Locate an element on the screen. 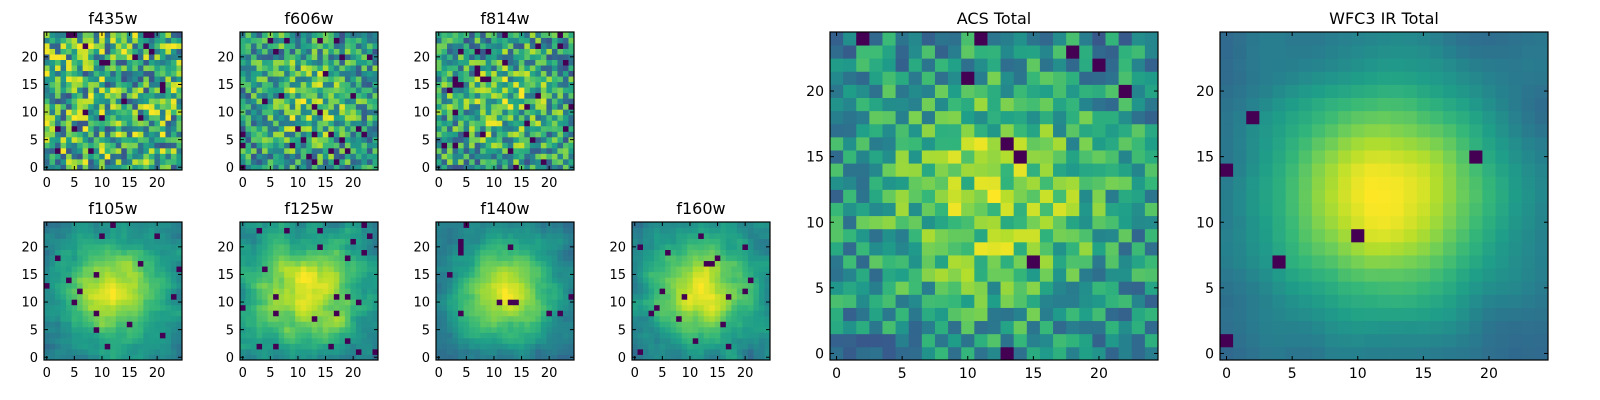 The width and height of the screenshot is (1600, 400). x-tick-label: 5 is located at coordinates (74, 183).